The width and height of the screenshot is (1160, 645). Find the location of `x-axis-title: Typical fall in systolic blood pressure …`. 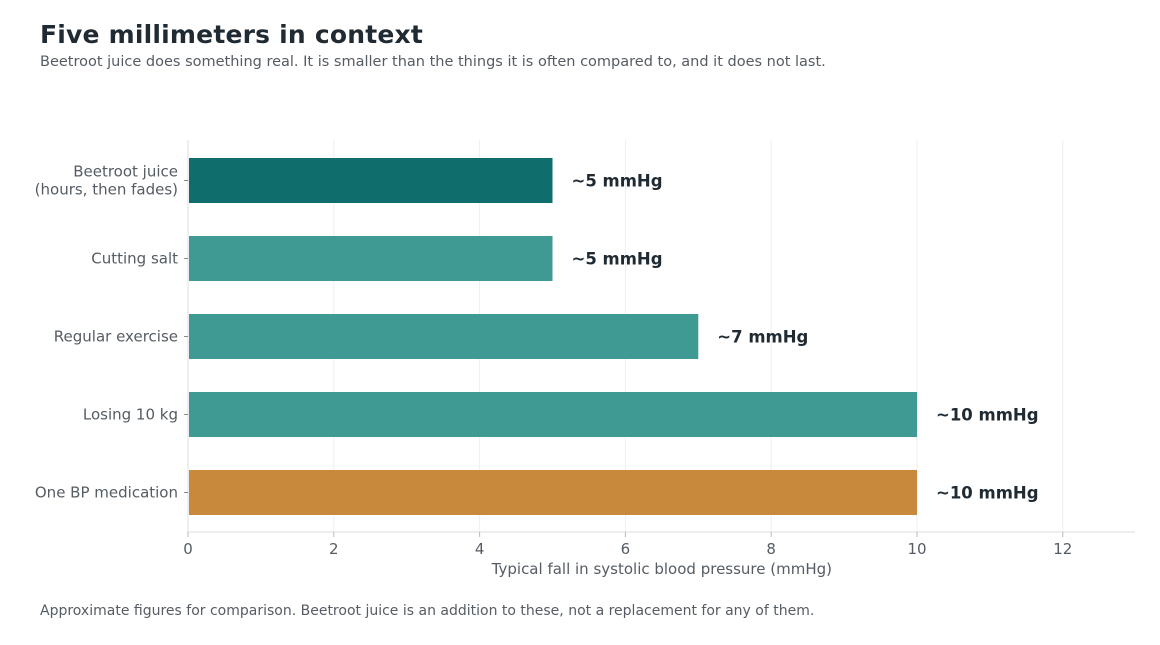

x-axis-title: Typical fall in systolic blood pressure … is located at coordinates (661, 569).